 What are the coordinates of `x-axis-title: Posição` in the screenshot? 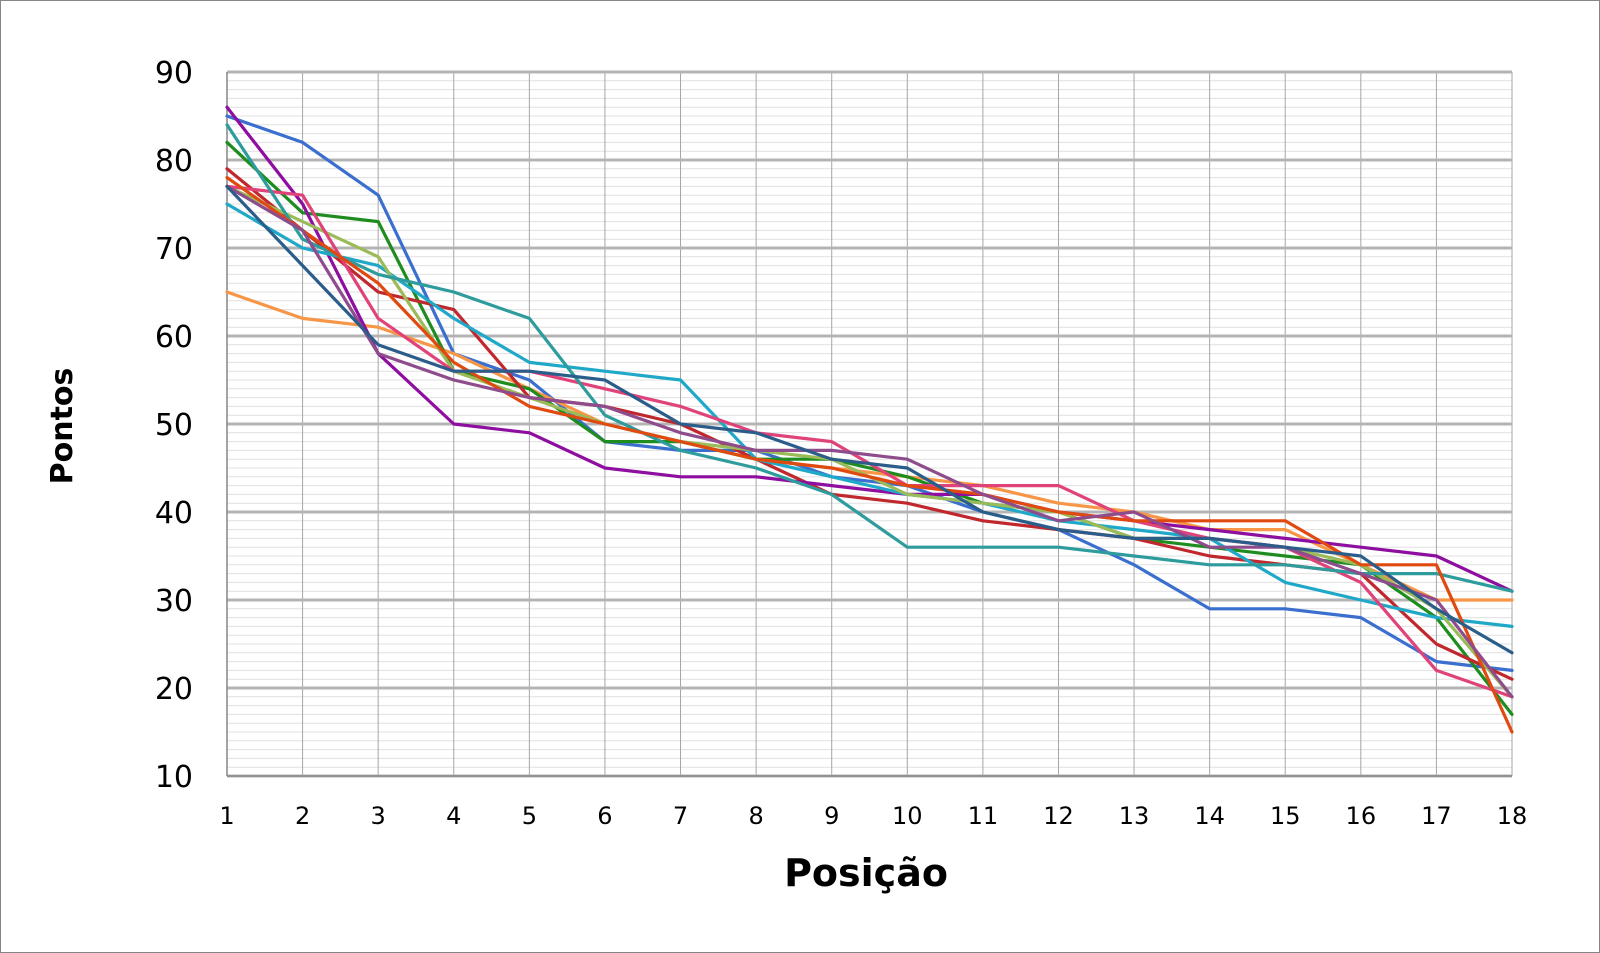 It's located at (866, 873).